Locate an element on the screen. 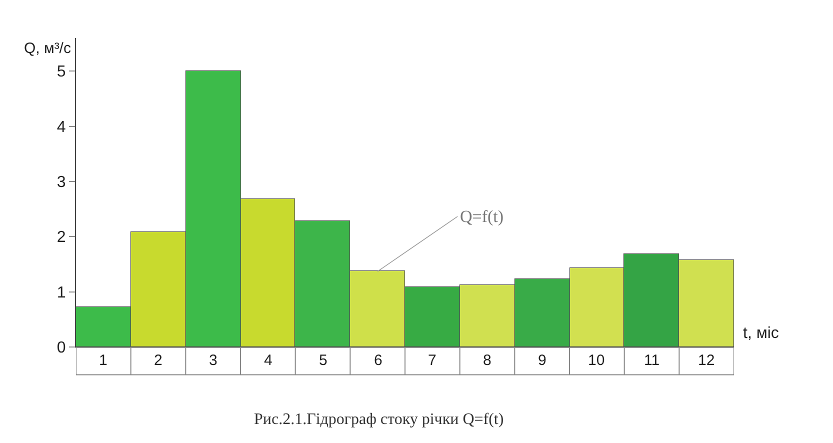 This screenshot has width=833, height=443. x-tick-label: 6 is located at coordinates (378, 360).